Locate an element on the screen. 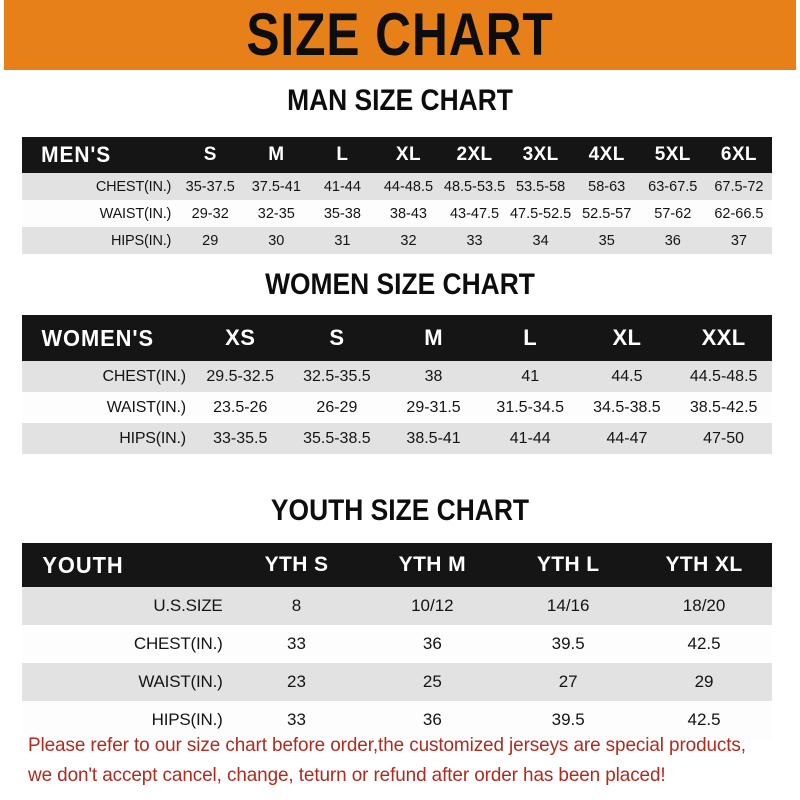 This screenshot has width=800, height=800. men-cell-r2-c8: 57-62 is located at coordinates (673, 213).